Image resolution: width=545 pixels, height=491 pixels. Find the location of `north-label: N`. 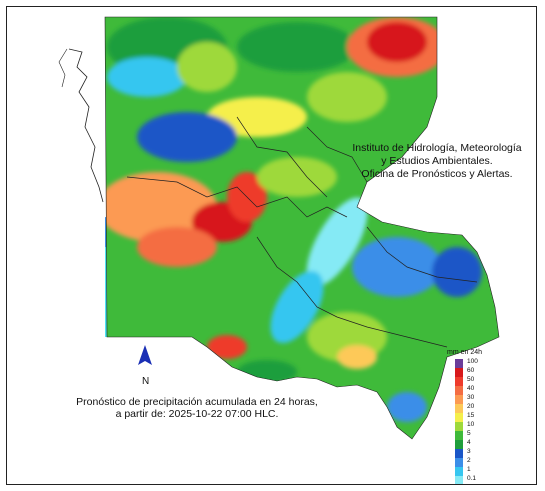

north-label: N is located at coordinates (146, 381).